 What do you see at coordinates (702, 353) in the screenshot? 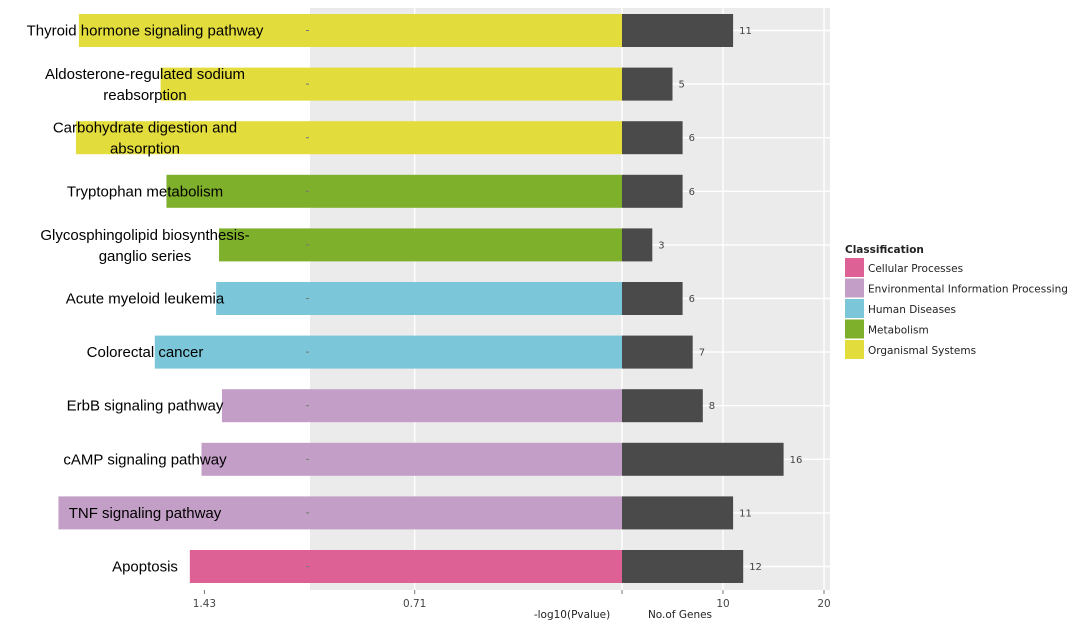
I see `gene-count-label: 7` at bounding box center [702, 353].